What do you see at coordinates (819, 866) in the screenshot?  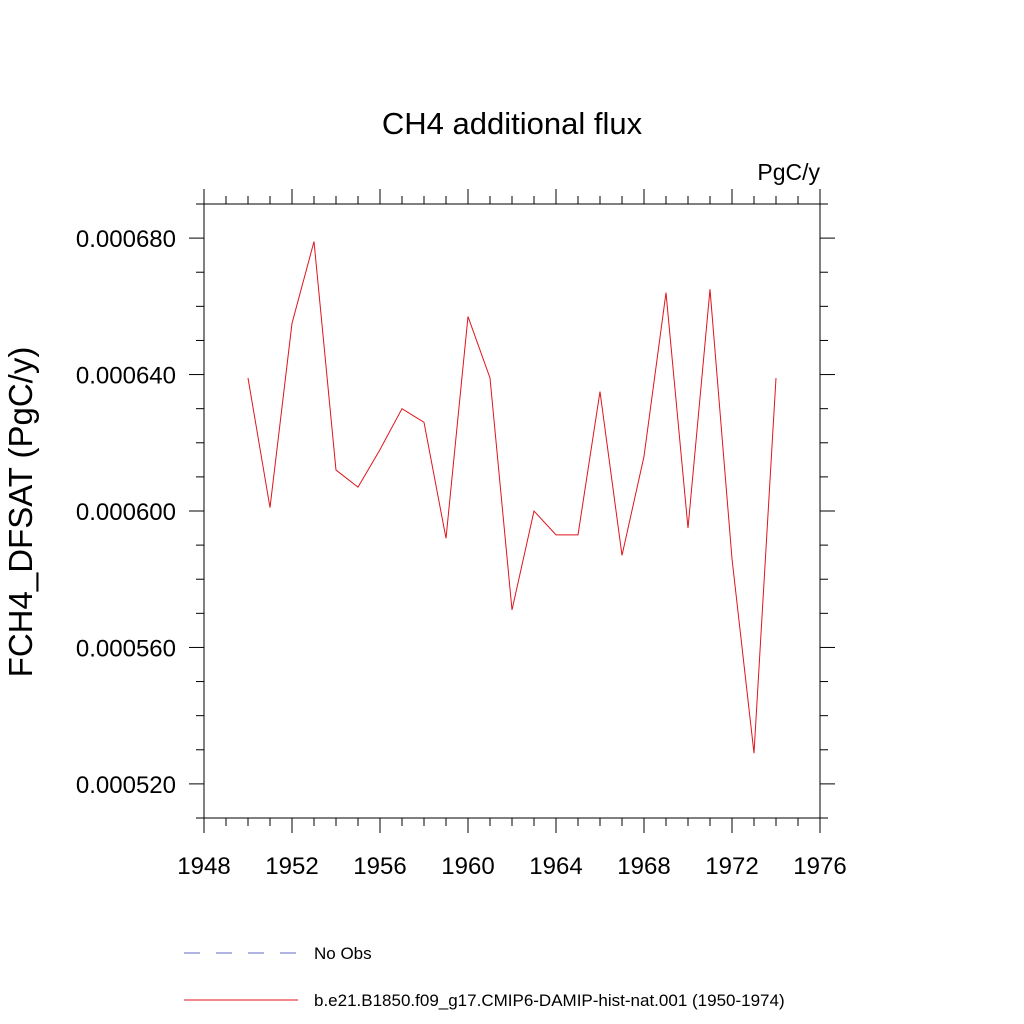 I see `x-tick-label: 1976` at bounding box center [819, 866].